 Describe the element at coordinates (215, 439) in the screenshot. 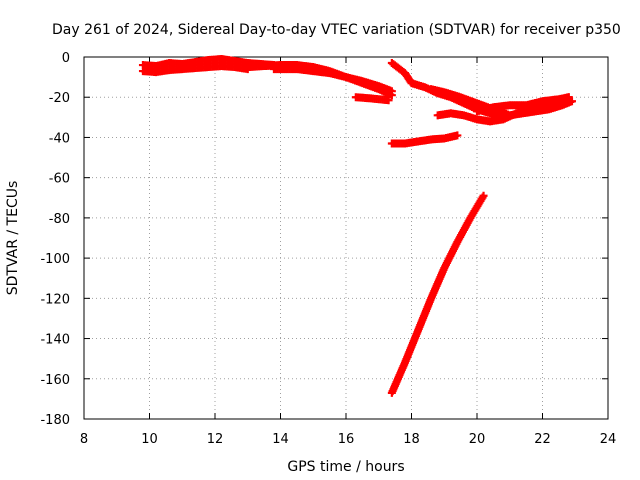

I see `x-tick-label: 12` at that location.